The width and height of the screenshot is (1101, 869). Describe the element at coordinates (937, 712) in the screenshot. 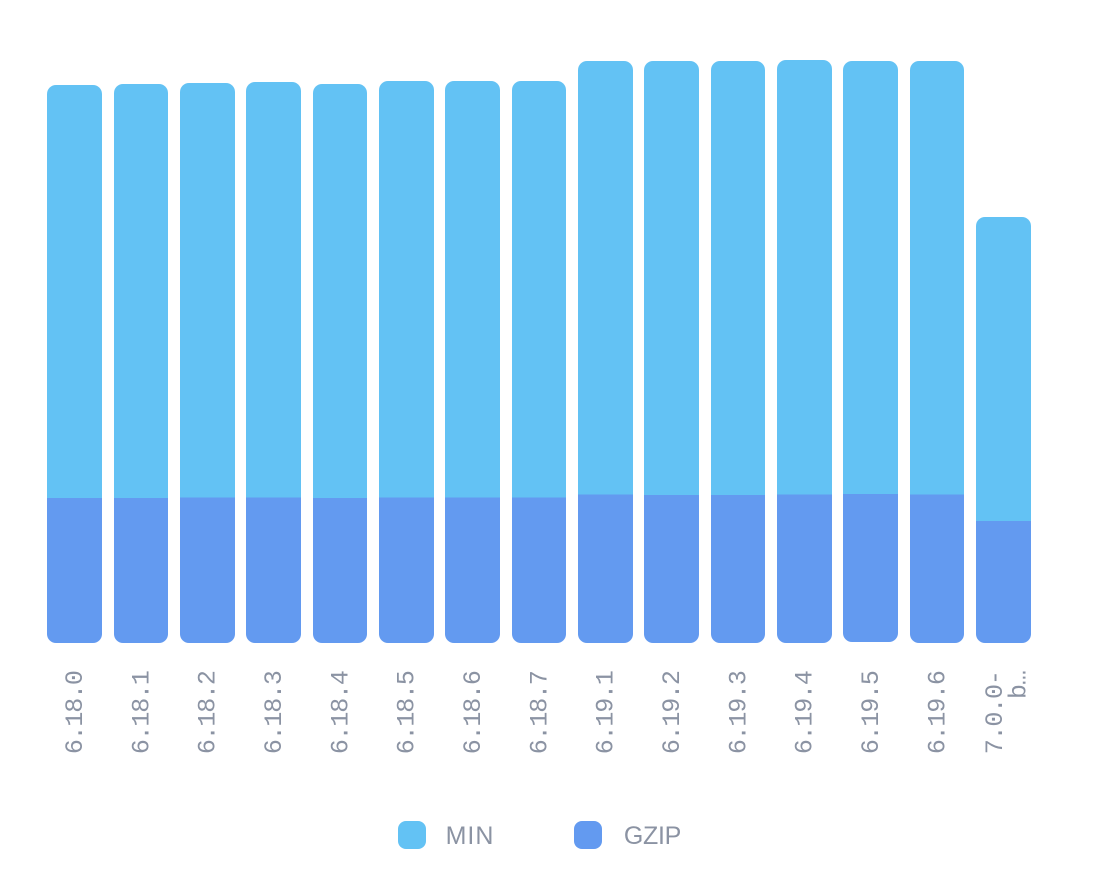

I see `svg-text: 6.19.6` at that location.